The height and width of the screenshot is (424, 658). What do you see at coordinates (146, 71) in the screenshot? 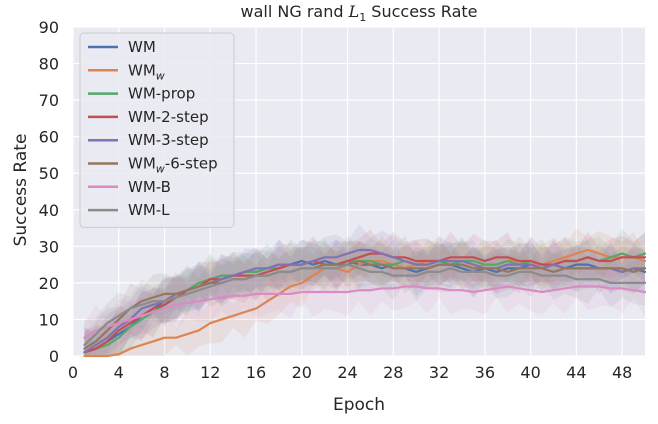
I see `legend-label-WM_w: WMw` at bounding box center [146, 71].